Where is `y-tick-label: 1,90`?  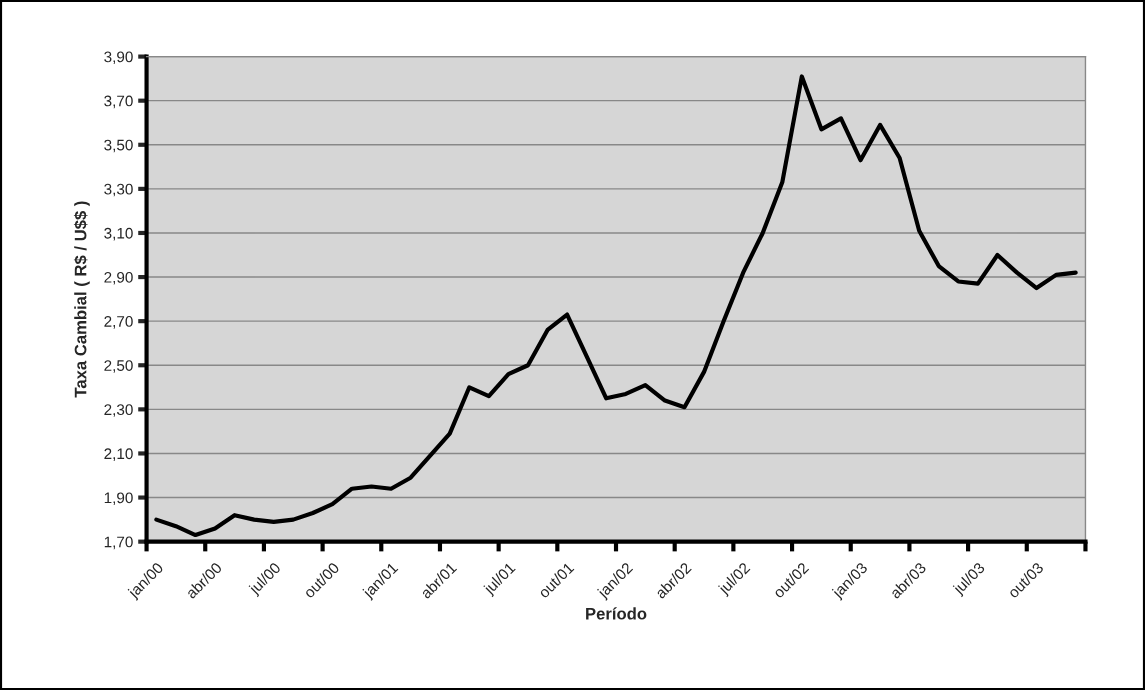
y-tick-label: 1,90 is located at coordinates (118, 499).